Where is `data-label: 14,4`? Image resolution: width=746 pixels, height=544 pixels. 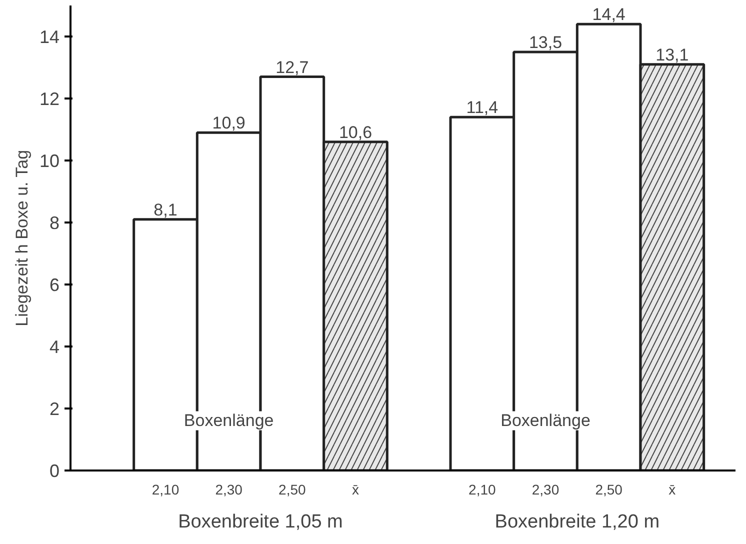
data-label: 14,4 is located at coordinates (609, 14).